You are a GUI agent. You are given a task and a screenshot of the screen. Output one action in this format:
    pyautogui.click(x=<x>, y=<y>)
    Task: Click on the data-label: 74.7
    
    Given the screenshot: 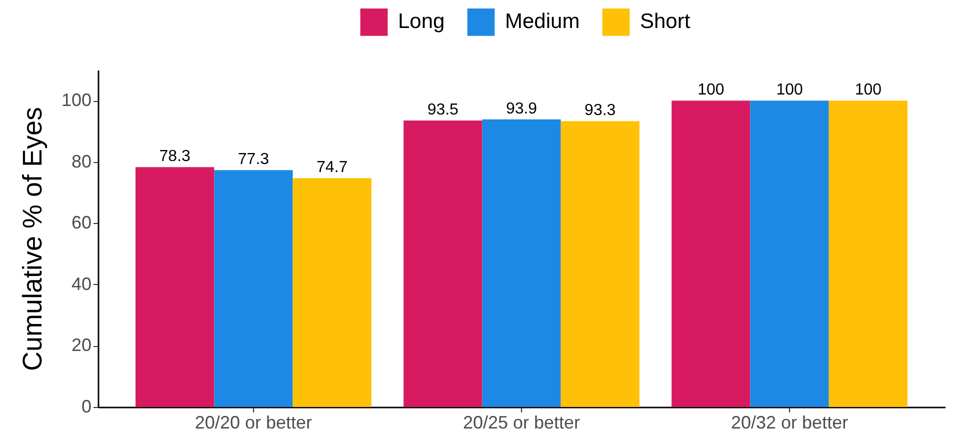 What is the action you would take?
    pyautogui.click(x=332, y=167)
    